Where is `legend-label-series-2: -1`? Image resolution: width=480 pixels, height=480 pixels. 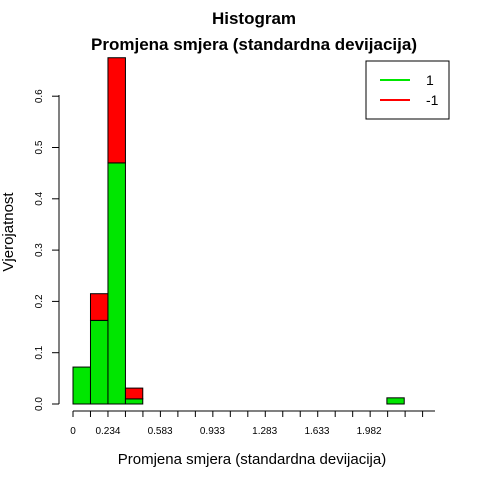 legend-label-series-2: -1 is located at coordinates (432, 100).